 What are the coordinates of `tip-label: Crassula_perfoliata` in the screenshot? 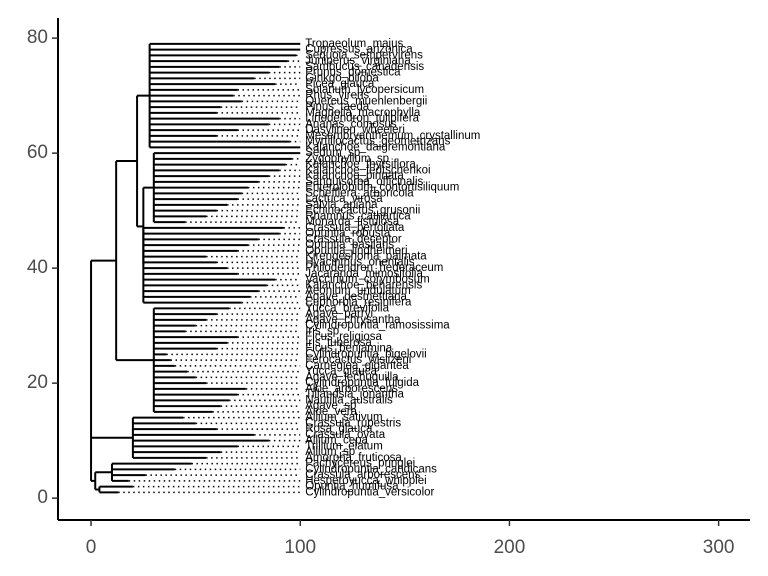 It's located at (355, 228).